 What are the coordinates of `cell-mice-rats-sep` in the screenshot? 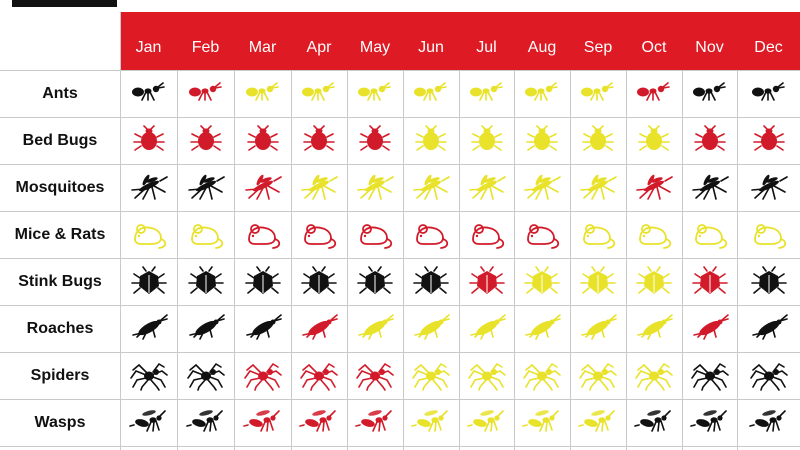 It's located at (598, 234).